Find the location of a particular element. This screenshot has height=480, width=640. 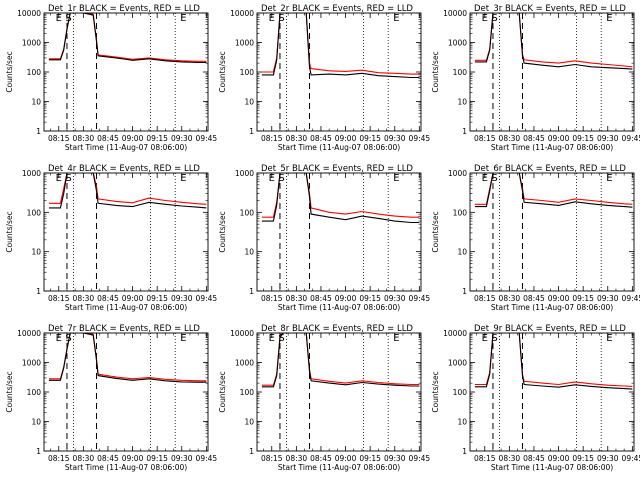

chart-title: Det_6r BLACK = Events, RED = LLD is located at coordinates (550, 169).